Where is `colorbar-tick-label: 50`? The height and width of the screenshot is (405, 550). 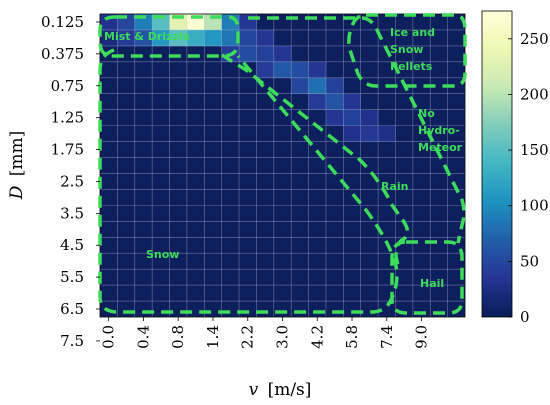
colorbar-tick-label: 50 is located at coordinates (529, 261).